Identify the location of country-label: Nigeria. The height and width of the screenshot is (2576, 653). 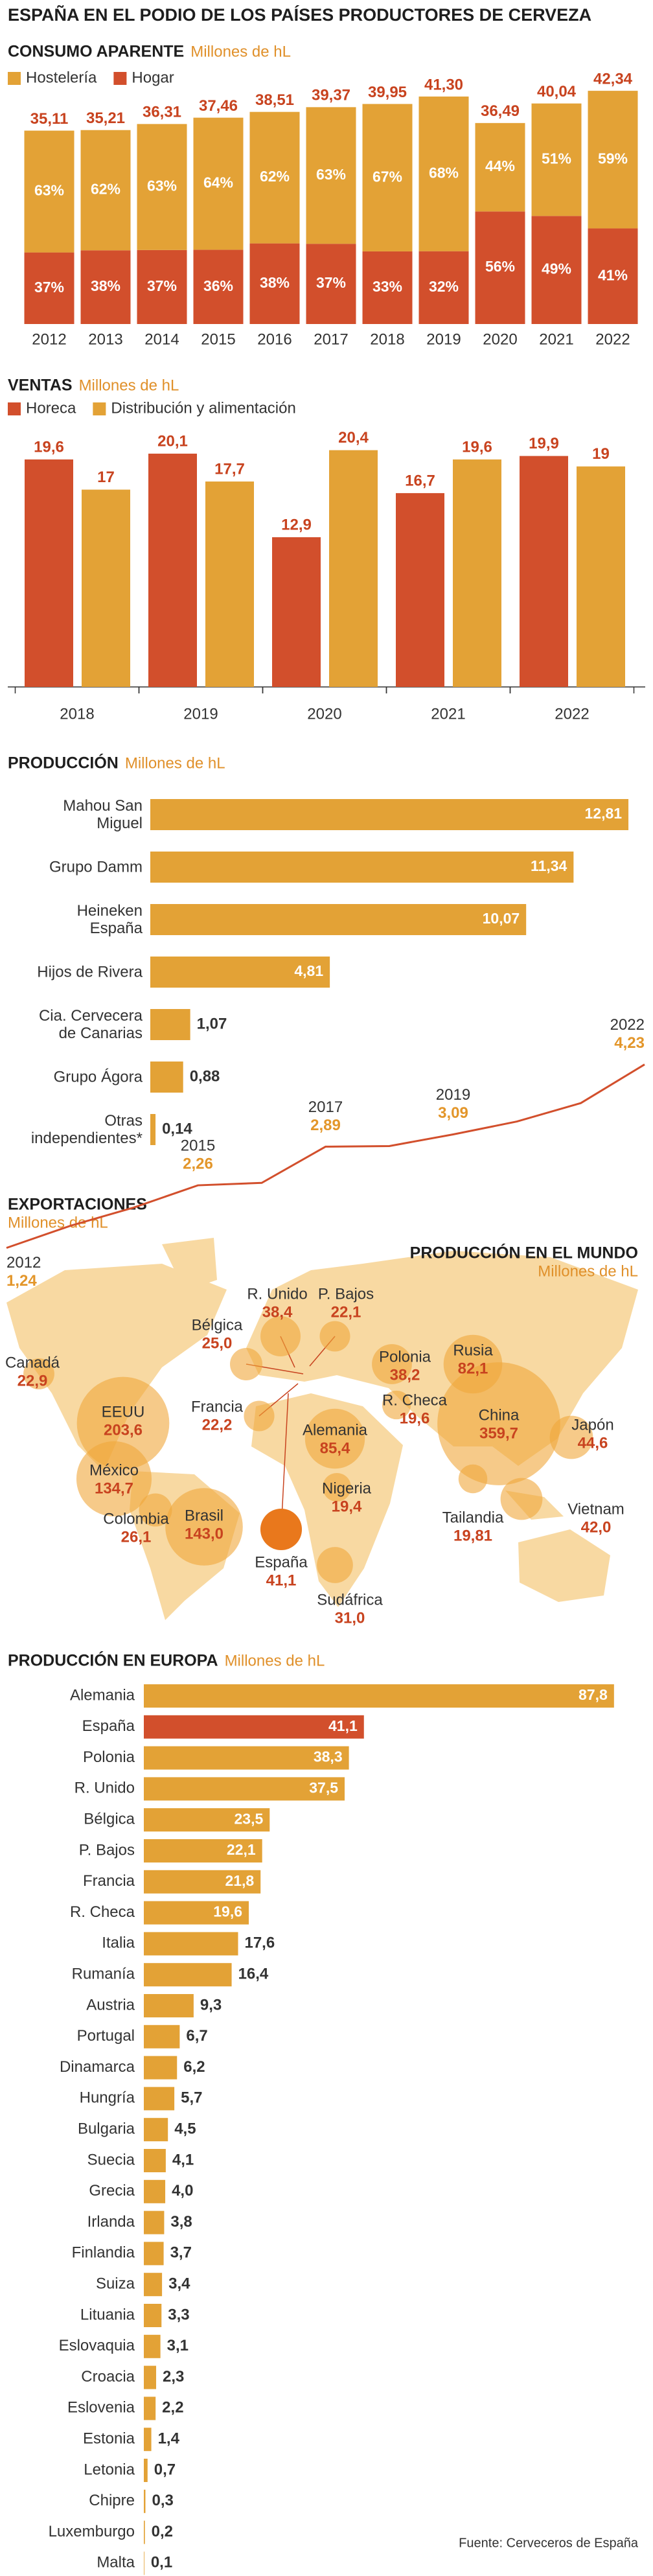
(347, 1488).